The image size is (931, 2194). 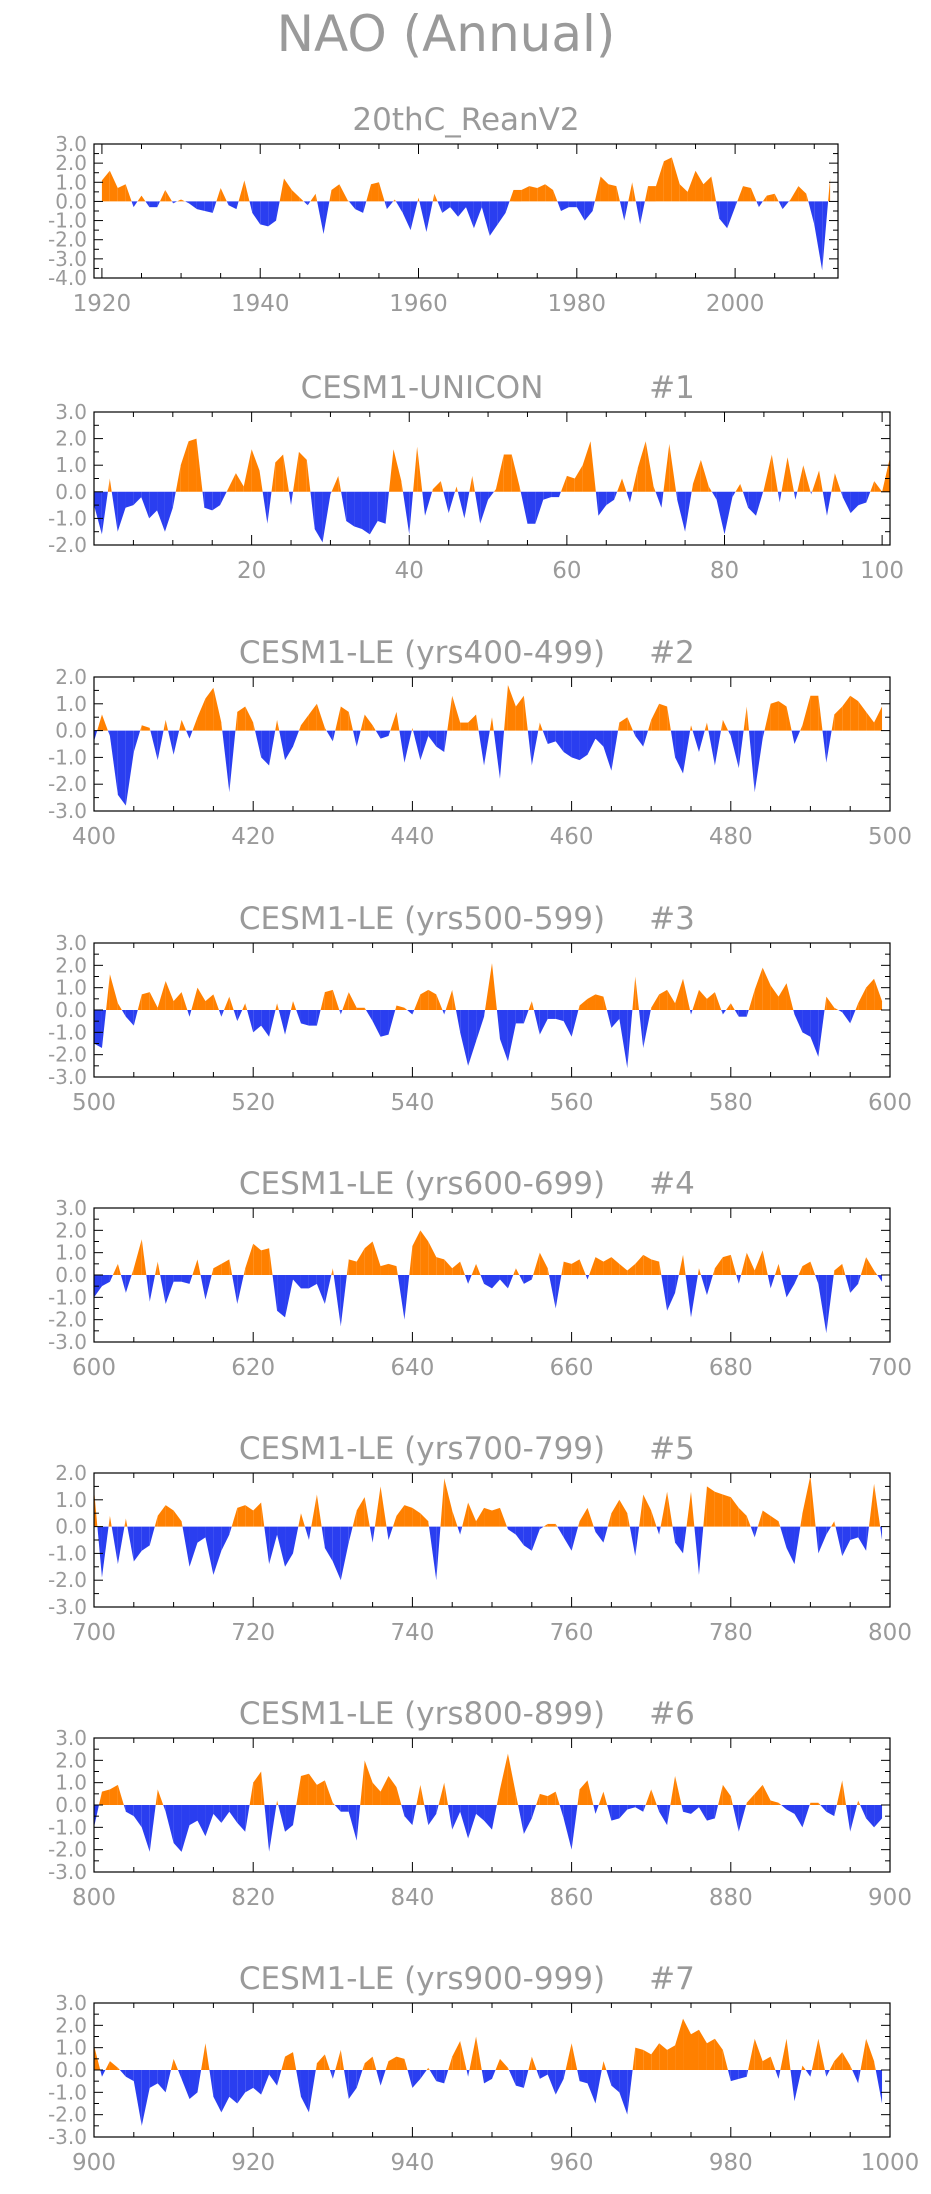 What do you see at coordinates (67, 1580) in the screenshot?
I see `y-tick-label: -2.0` at bounding box center [67, 1580].